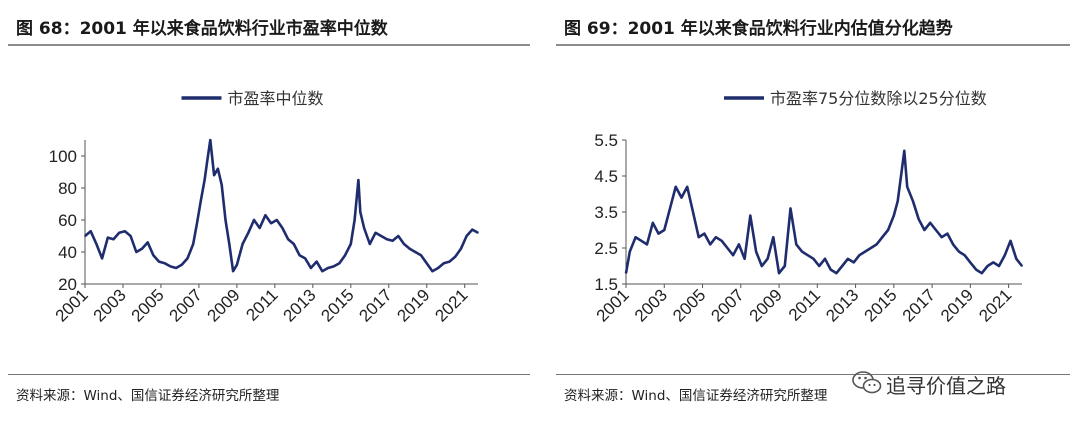  I want to click on y-tick-label: 100, so click(63, 156).